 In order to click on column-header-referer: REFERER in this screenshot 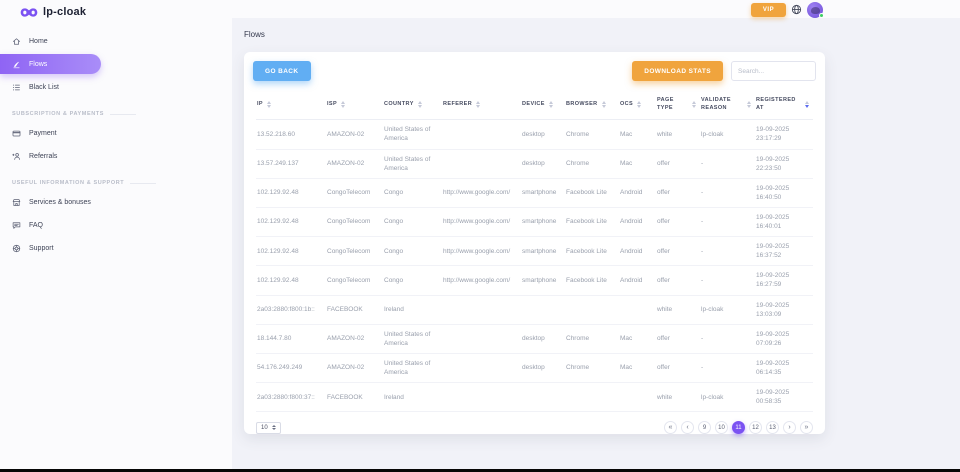, I will do `click(481, 105)`.